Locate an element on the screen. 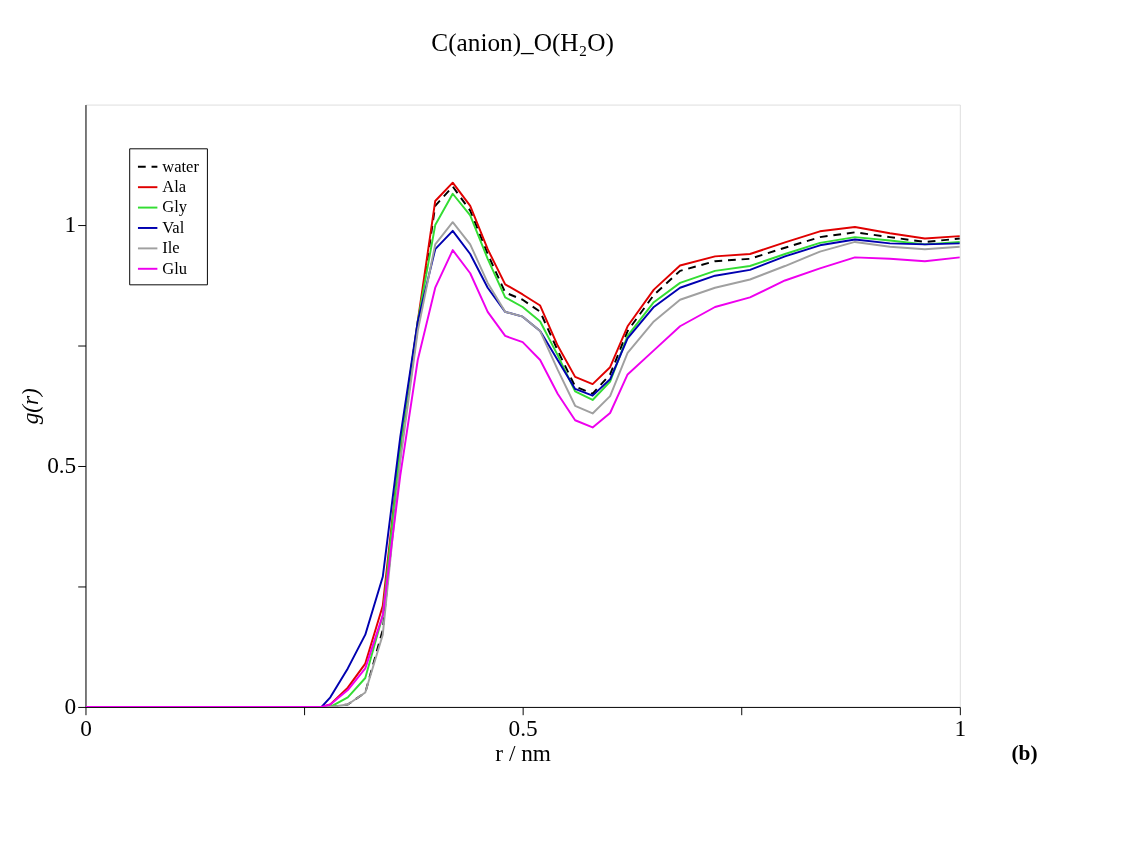 This screenshot has width=1125, height=855. text: (b) is located at coordinates (1024, 753).